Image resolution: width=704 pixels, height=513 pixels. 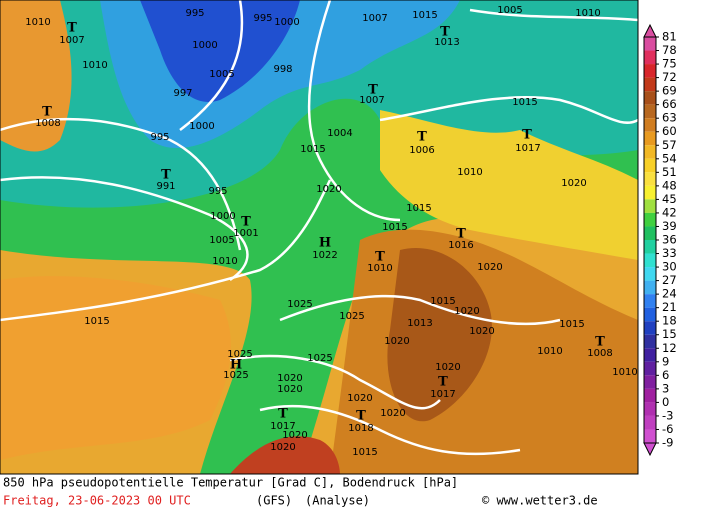 I want to click on pressure-center: H, so click(x=236, y=365).